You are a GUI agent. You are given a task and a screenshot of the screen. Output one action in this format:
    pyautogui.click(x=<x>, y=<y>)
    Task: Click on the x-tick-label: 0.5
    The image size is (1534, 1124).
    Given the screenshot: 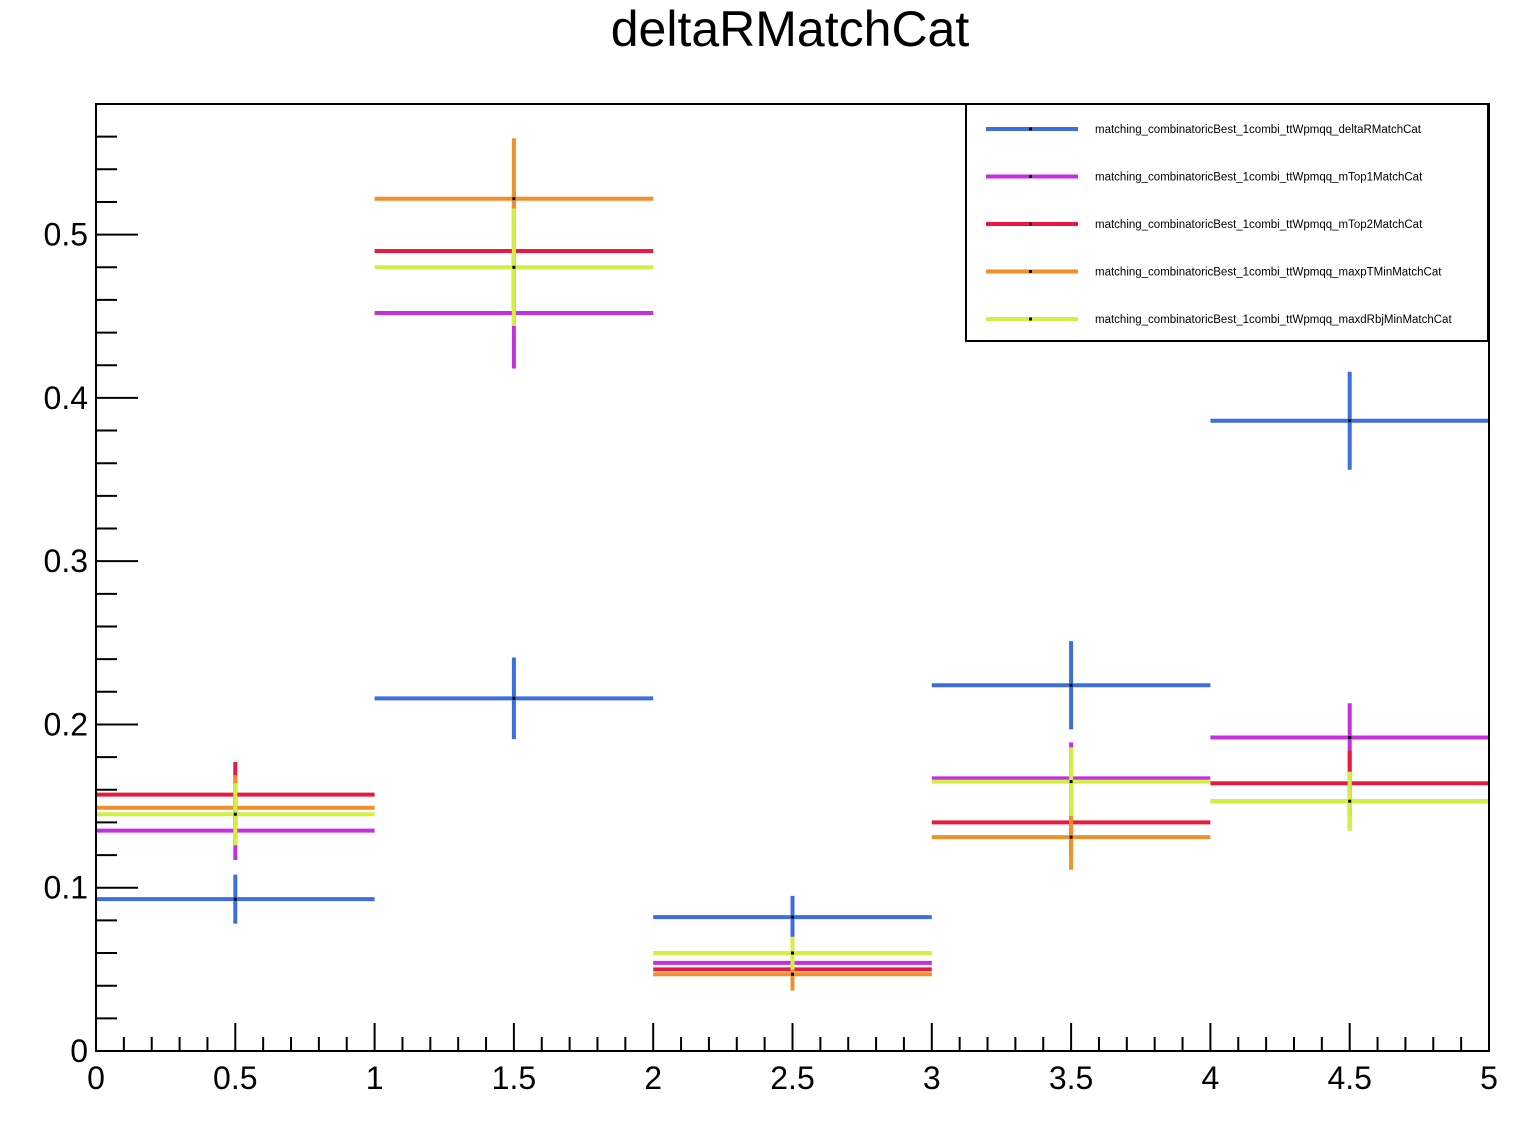 What is the action you would take?
    pyautogui.click(x=235, y=1078)
    